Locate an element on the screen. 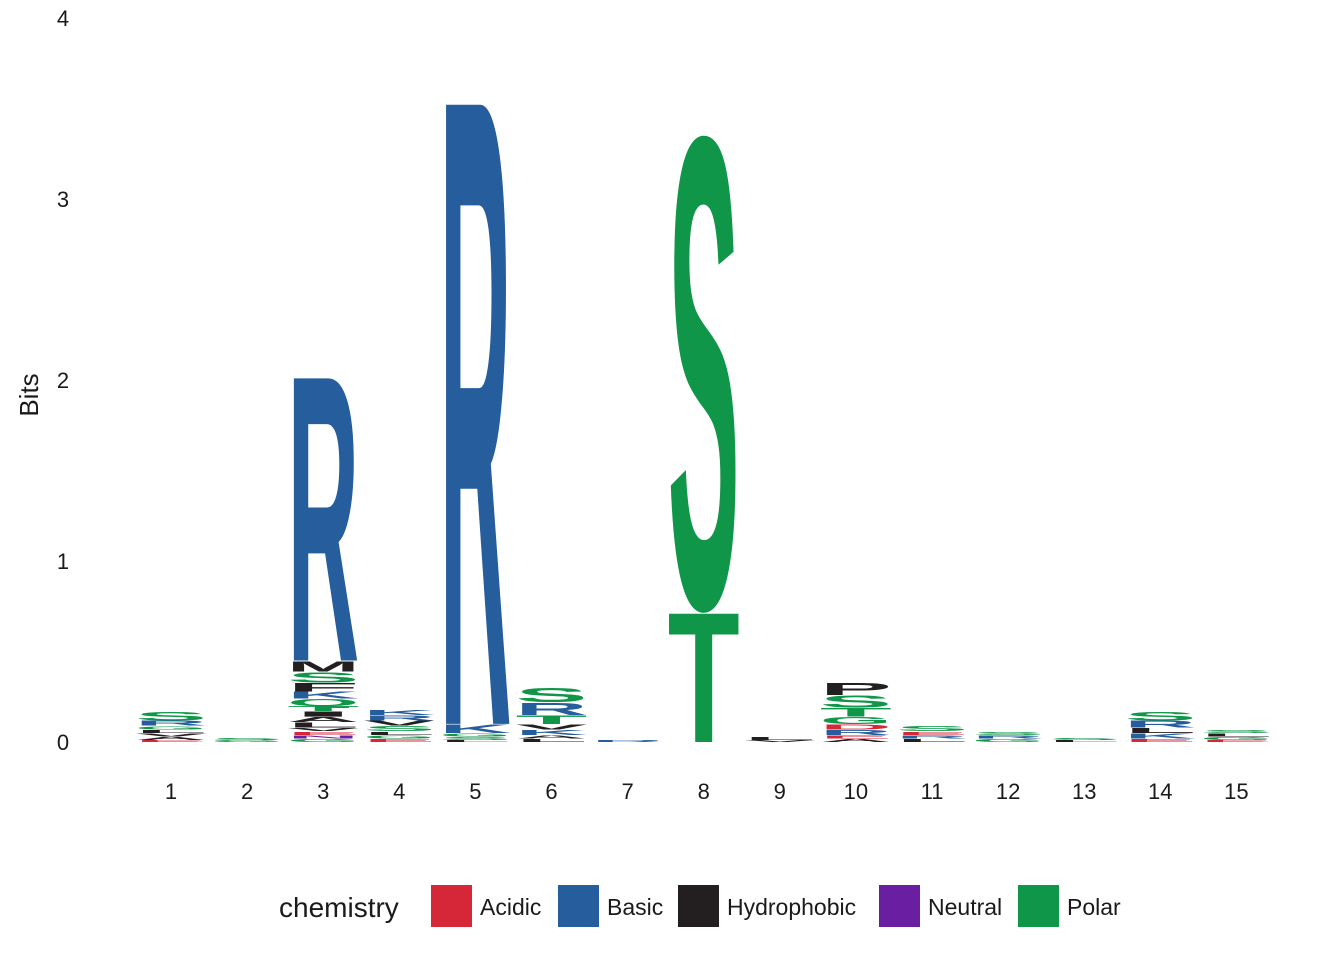 The width and height of the screenshot is (1344, 965). logo-letter: M is located at coordinates (323, 666).